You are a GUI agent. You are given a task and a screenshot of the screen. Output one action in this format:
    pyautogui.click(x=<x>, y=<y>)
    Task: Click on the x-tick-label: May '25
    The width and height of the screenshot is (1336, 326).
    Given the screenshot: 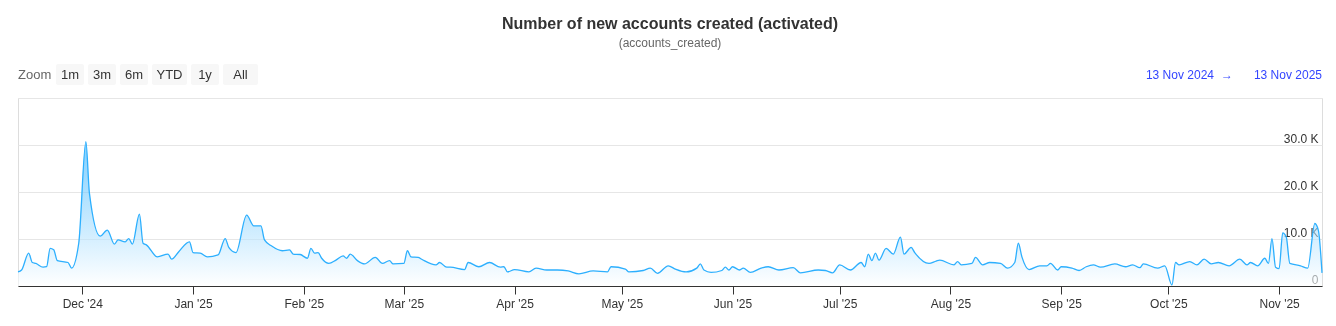 What is the action you would take?
    pyautogui.click(x=622, y=303)
    